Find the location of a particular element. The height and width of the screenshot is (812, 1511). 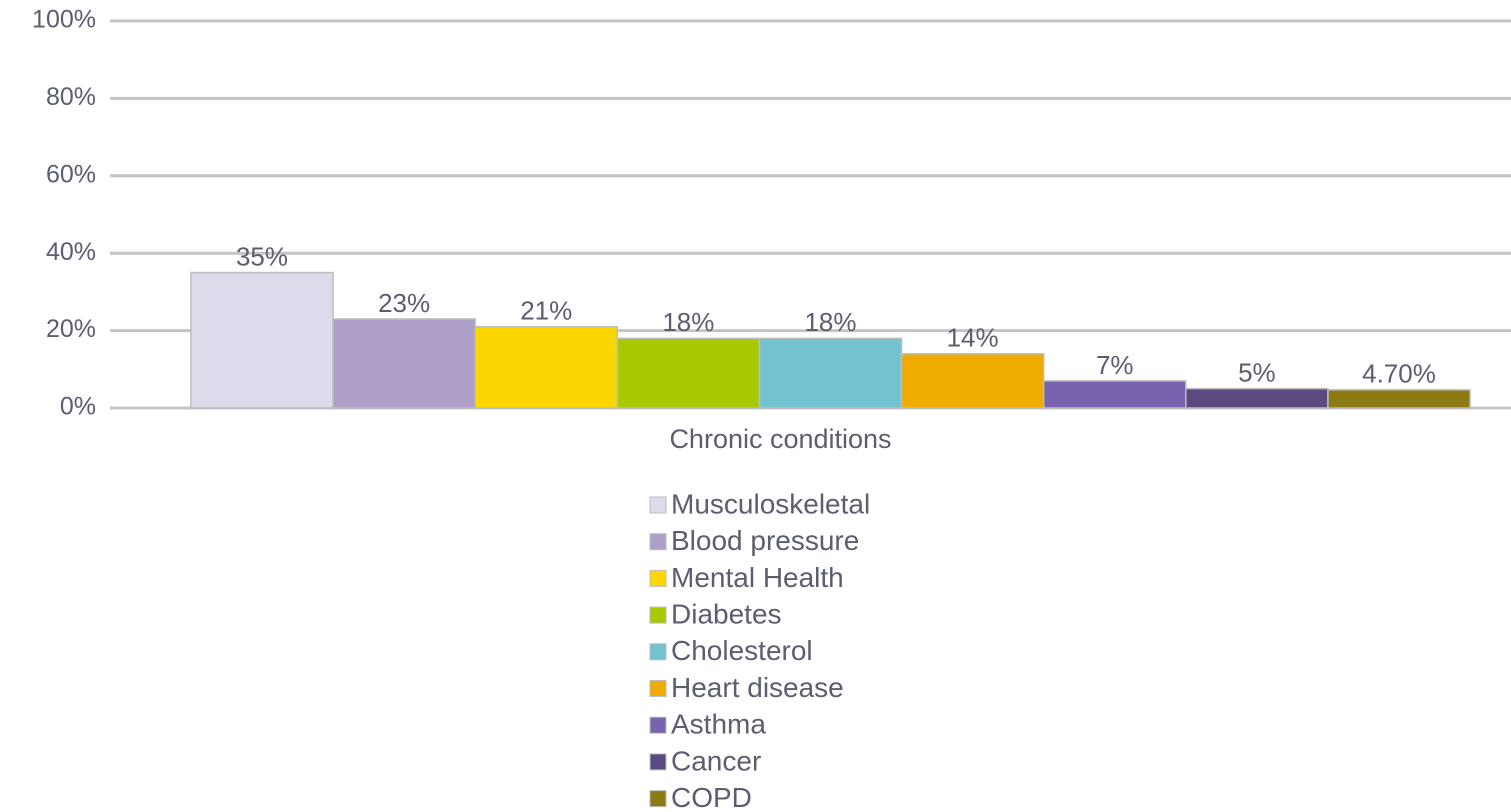

y-tick-label: 100% is located at coordinates (64, 20).